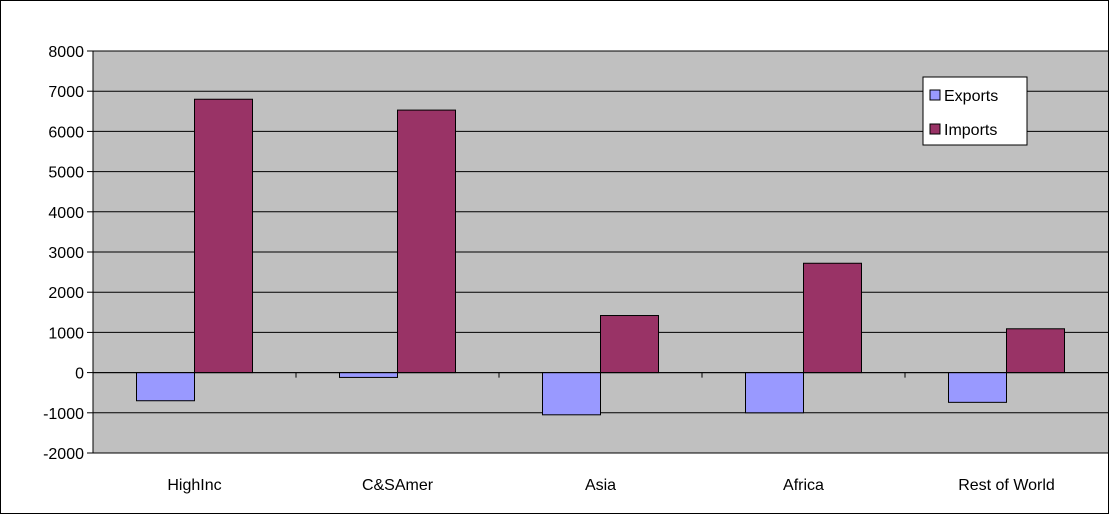 The height and width of the screenshot is (514, 1109). What do you see at coordinates (970, 130) in the screenshot?
I see `legend-label-imports: Imports` at bounding box center [970, 130].